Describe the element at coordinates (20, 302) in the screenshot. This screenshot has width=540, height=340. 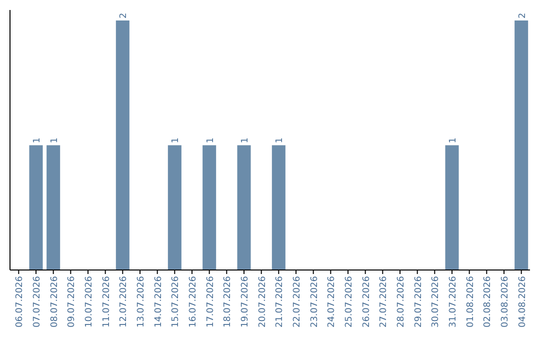
I see `x-tick-label: 06.07.2026` at that location.